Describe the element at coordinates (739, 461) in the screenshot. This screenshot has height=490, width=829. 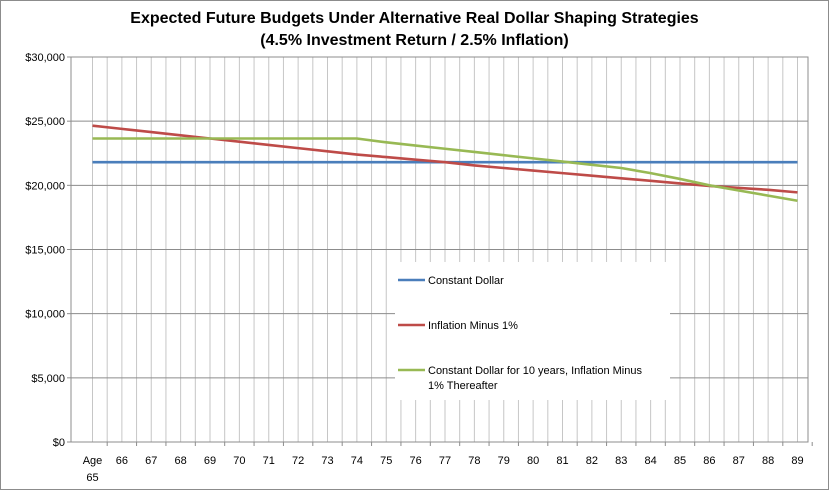
I see `x-tick-label: 87` at that location.